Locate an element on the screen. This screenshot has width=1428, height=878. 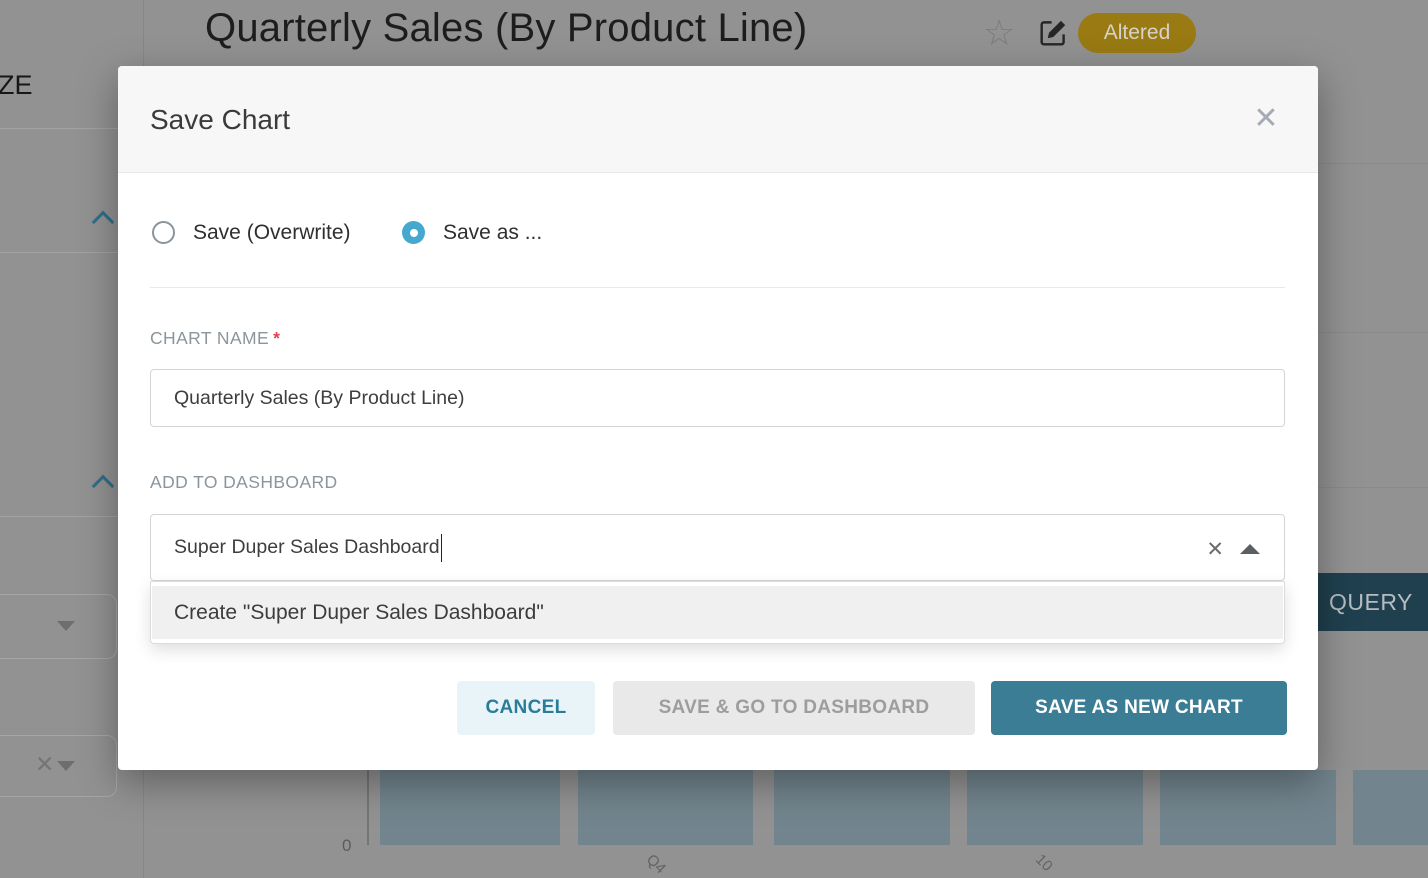
add-to-dashboard-label: ADD TO DASHBOARD is located at coordinates (244, 482).